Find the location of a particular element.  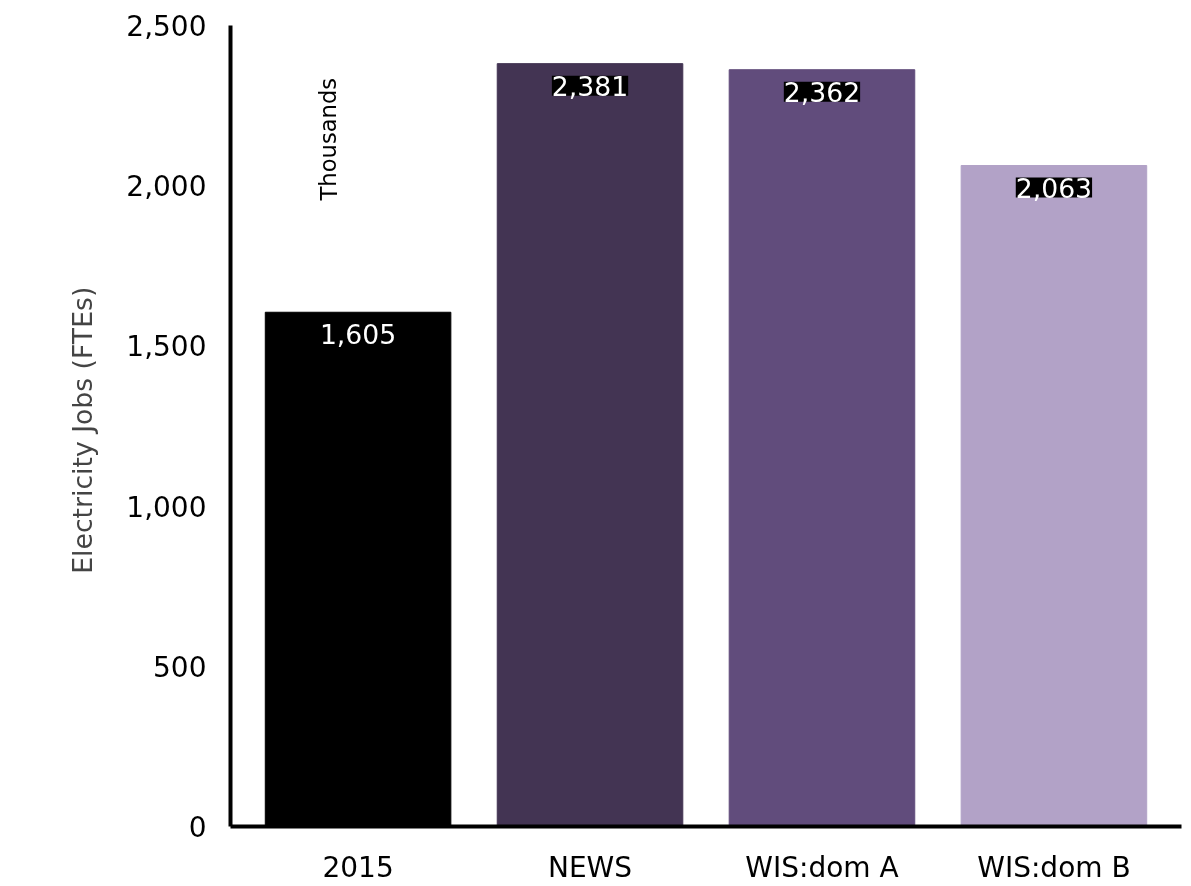

x-tick-label: WIS:dom B is located at coordinates (1054, 867).